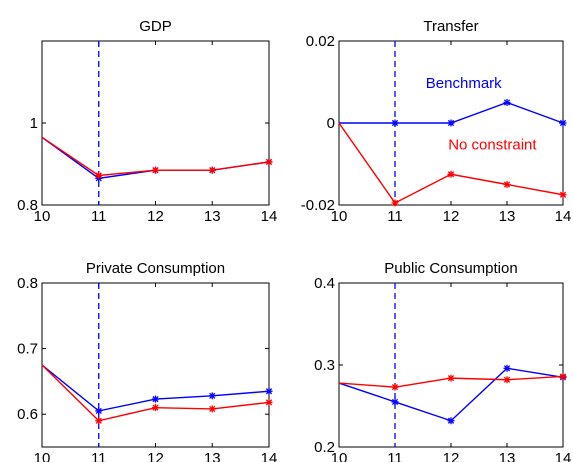 This screenshot has height=462, width=573. Describe the element at coordinates (324, 447) in the screenshot. I see `y-tick-label: 0.2` at that location.